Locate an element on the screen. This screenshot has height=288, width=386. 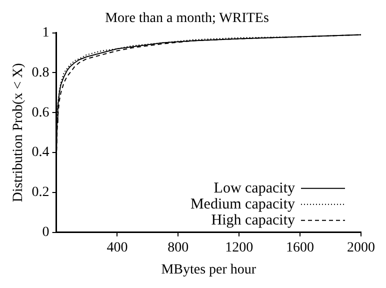
x-tick-label: 400 is located at coordinates (117, 248).